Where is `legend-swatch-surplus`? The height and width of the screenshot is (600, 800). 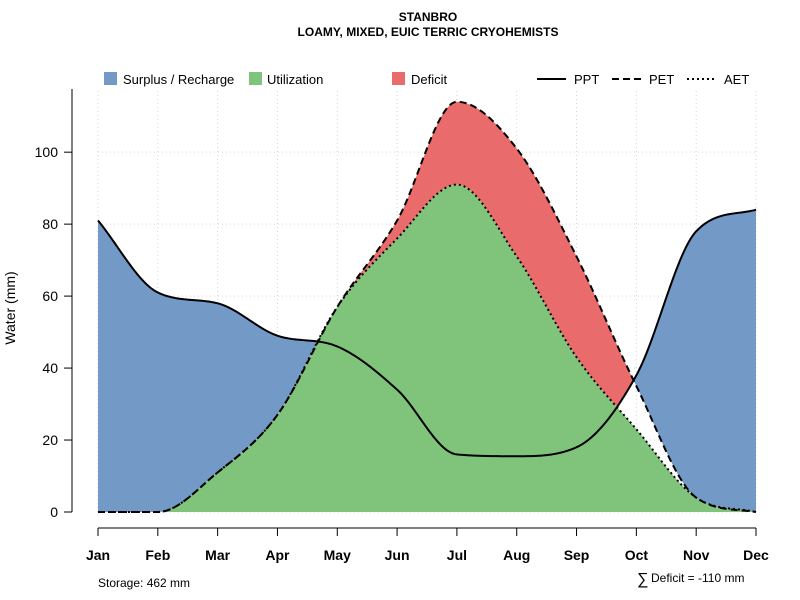 legend-swatch-surplus is located at coordinates (110, 78).